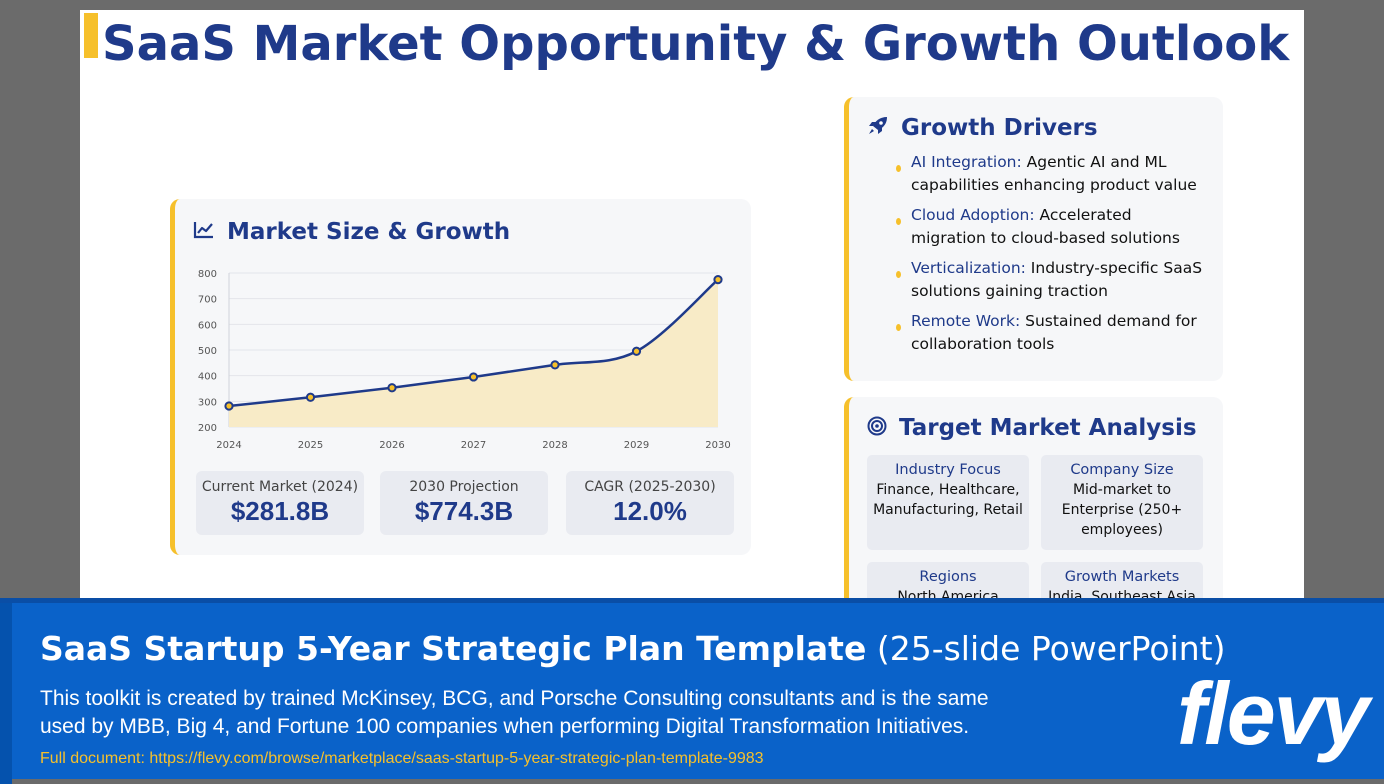 This screenshot has height=784, width=1384. Describe the element at coordinates (636, 445) in the screenshot. I see `x-tick-label: 2029` at that location.